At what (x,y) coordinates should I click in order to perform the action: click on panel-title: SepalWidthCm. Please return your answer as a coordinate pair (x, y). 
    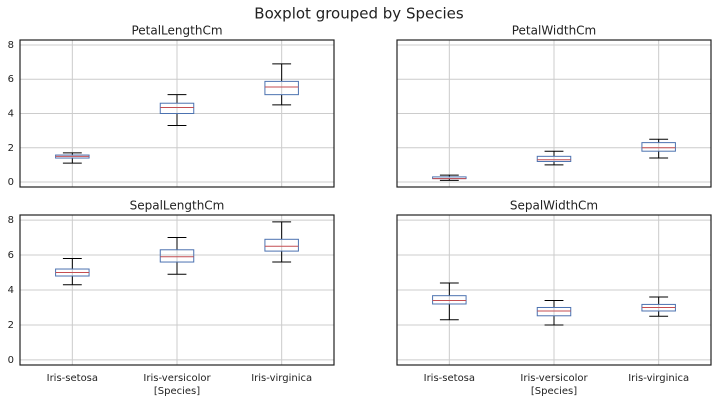
    Looking at the image, I should click on (554, 206).